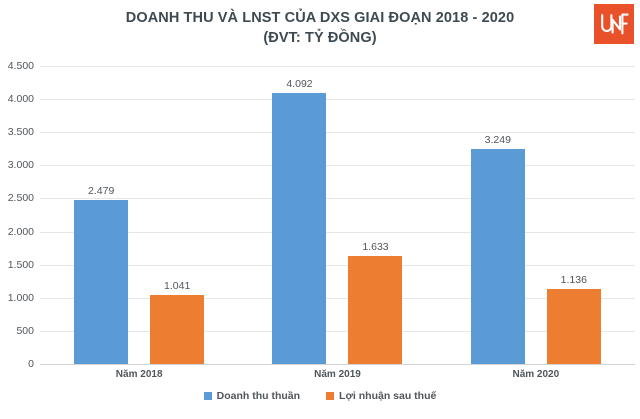 The image size is (640, 419). What do you see at coordinates (573, 319) in the screenshot?
I see `bar-profit: 1.136` at bounding box center [573, 319].